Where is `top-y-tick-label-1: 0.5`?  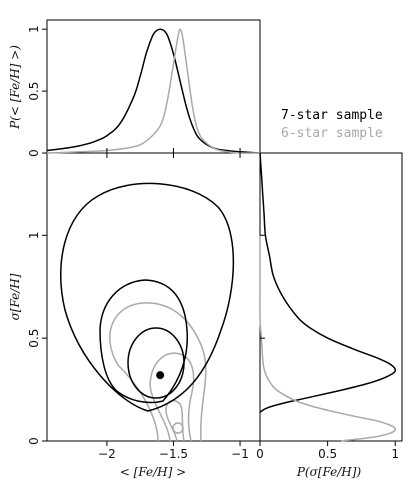 top-y-tick-label-1: 0.5 is located at coordinates (34, 91).